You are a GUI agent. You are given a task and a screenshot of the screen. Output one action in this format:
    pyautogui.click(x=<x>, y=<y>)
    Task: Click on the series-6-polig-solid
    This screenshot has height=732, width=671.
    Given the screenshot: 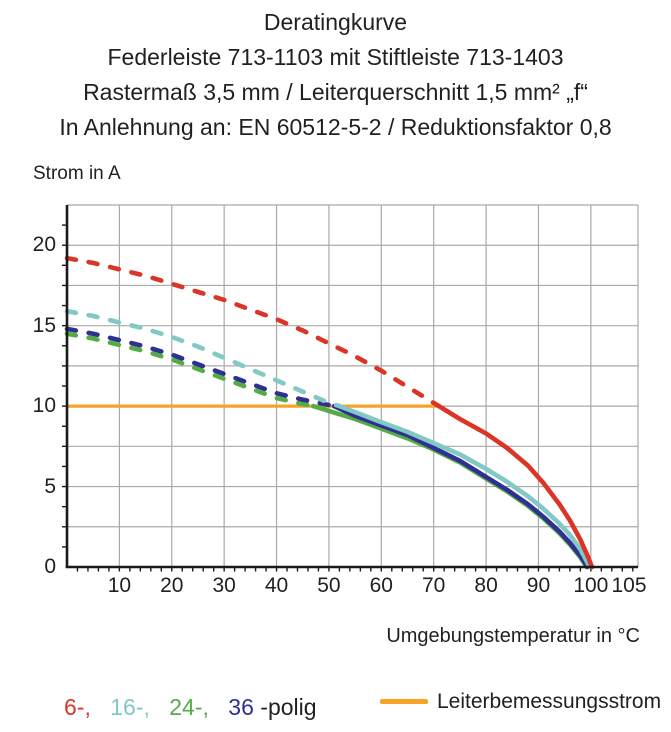 What is the action you would take?
    pyautogui.click(x=515, y=486)
    